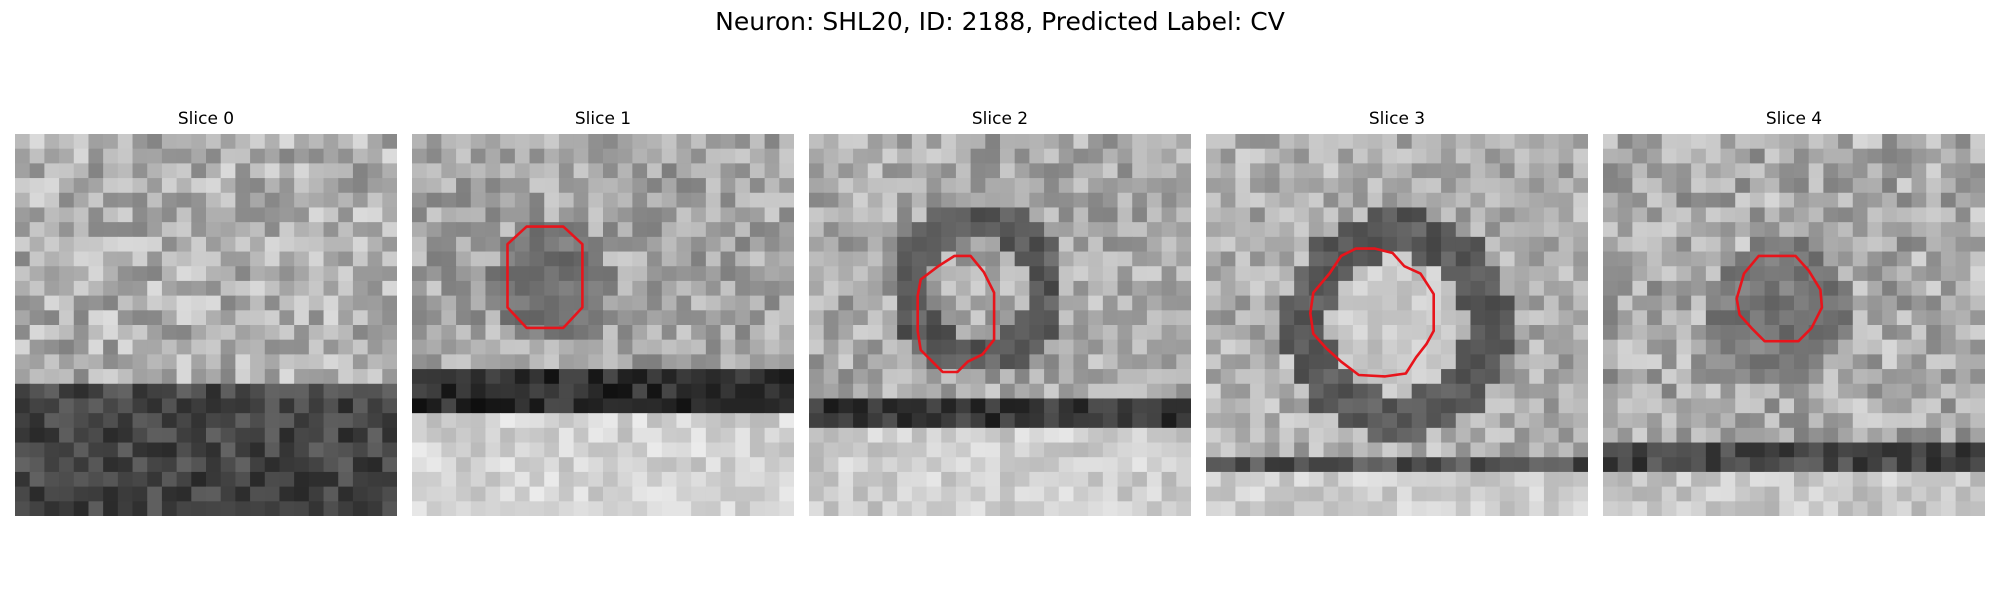 The width and height of the screenshot is (2000, 600). Describe the element at coordinates (1000, 119) in the screenshot. I see `slice-title: Slice 2` at that location.